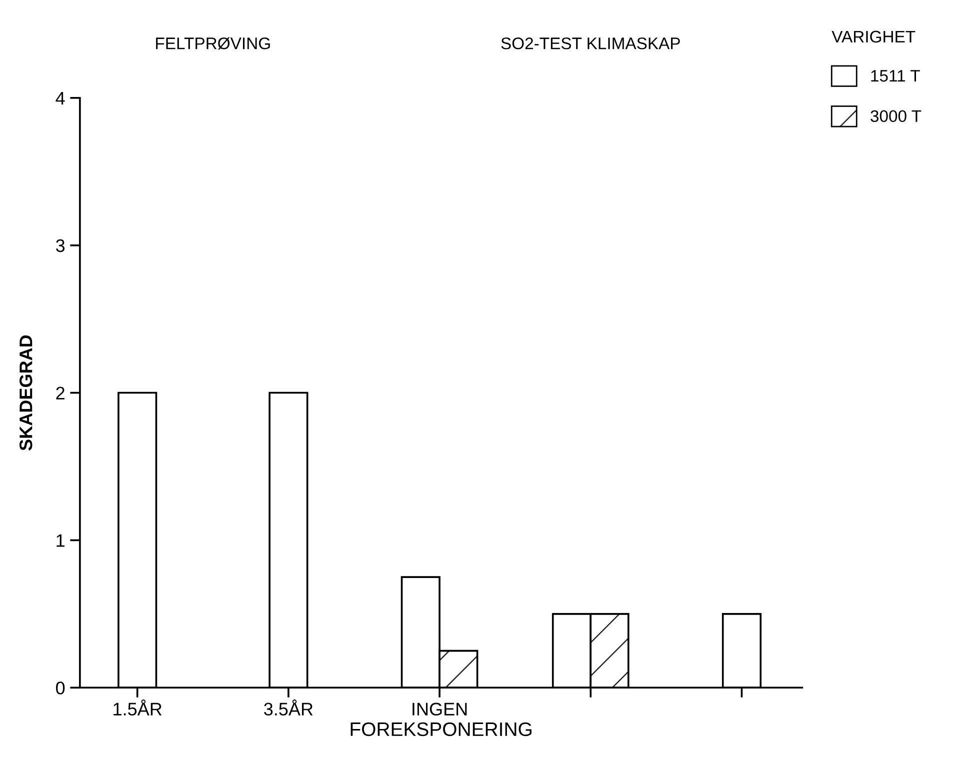 This screenshot has height=759, width=963. Describe the element at coordinates (60, 688) in the screenshot. I see `y-tick-label: 0` at that location.